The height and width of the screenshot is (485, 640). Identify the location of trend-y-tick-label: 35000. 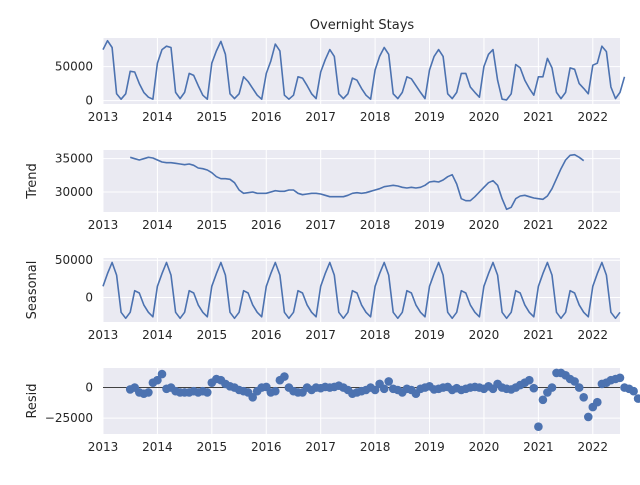
(74, 159).